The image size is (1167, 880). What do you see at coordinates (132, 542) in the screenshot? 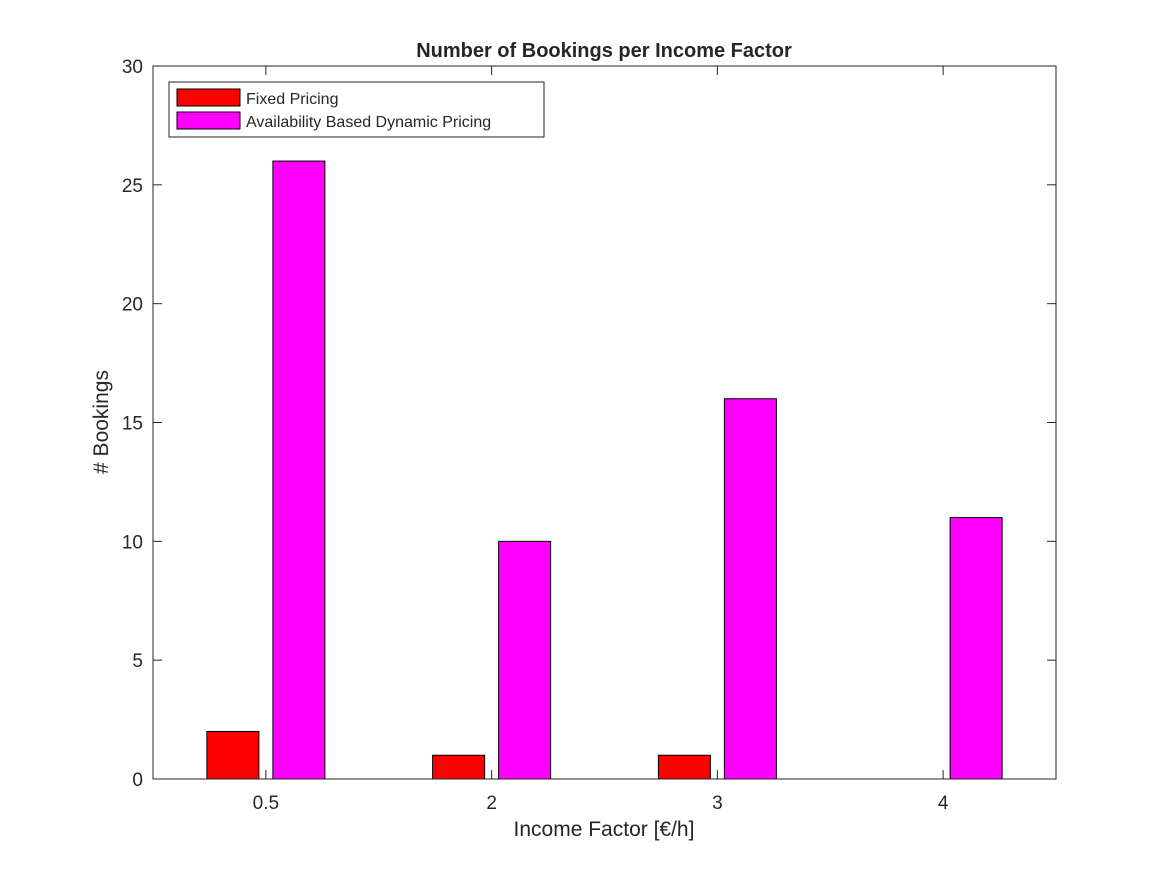
I see `y-tick-label: 10` at bounding box center [132, 542].